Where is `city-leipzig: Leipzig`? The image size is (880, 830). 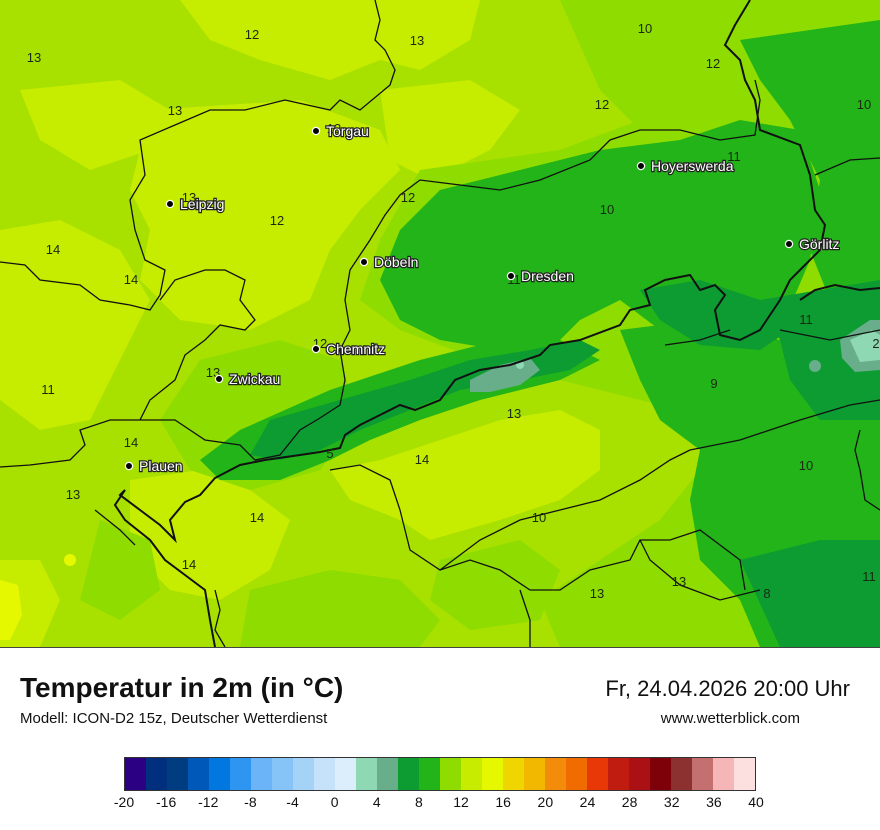
city-leipzig: Leipzig is located at coordinates (195, 204).